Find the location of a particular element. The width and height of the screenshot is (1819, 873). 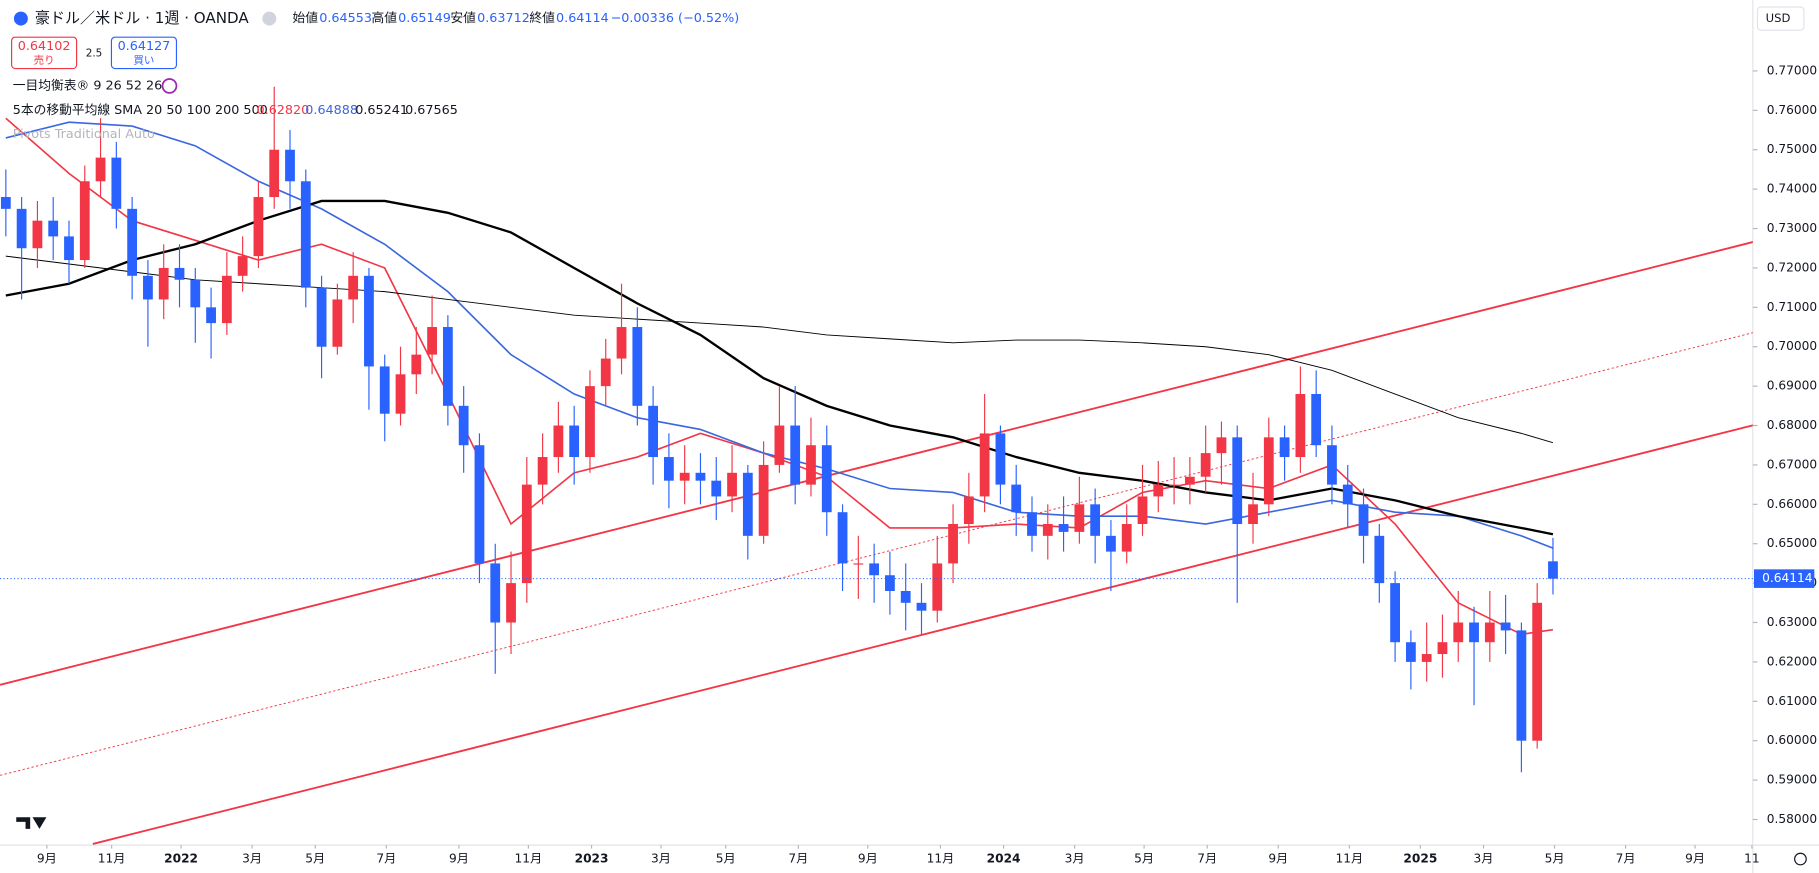

y-tick-label: 0.77000 is located at coordinates (1792, 70).